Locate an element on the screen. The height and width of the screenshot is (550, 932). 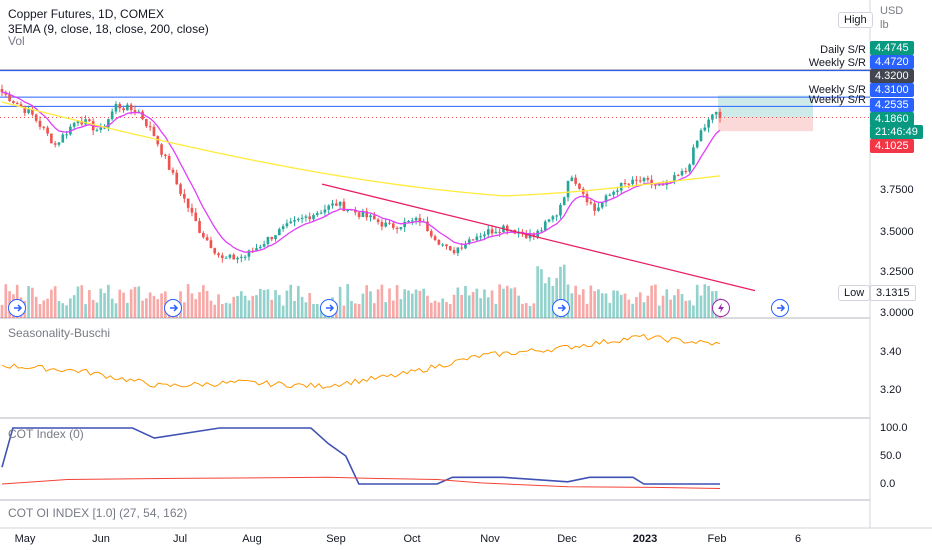
sr-tag-weekly-1: 4.4720 is located at coordinates (892, 62).